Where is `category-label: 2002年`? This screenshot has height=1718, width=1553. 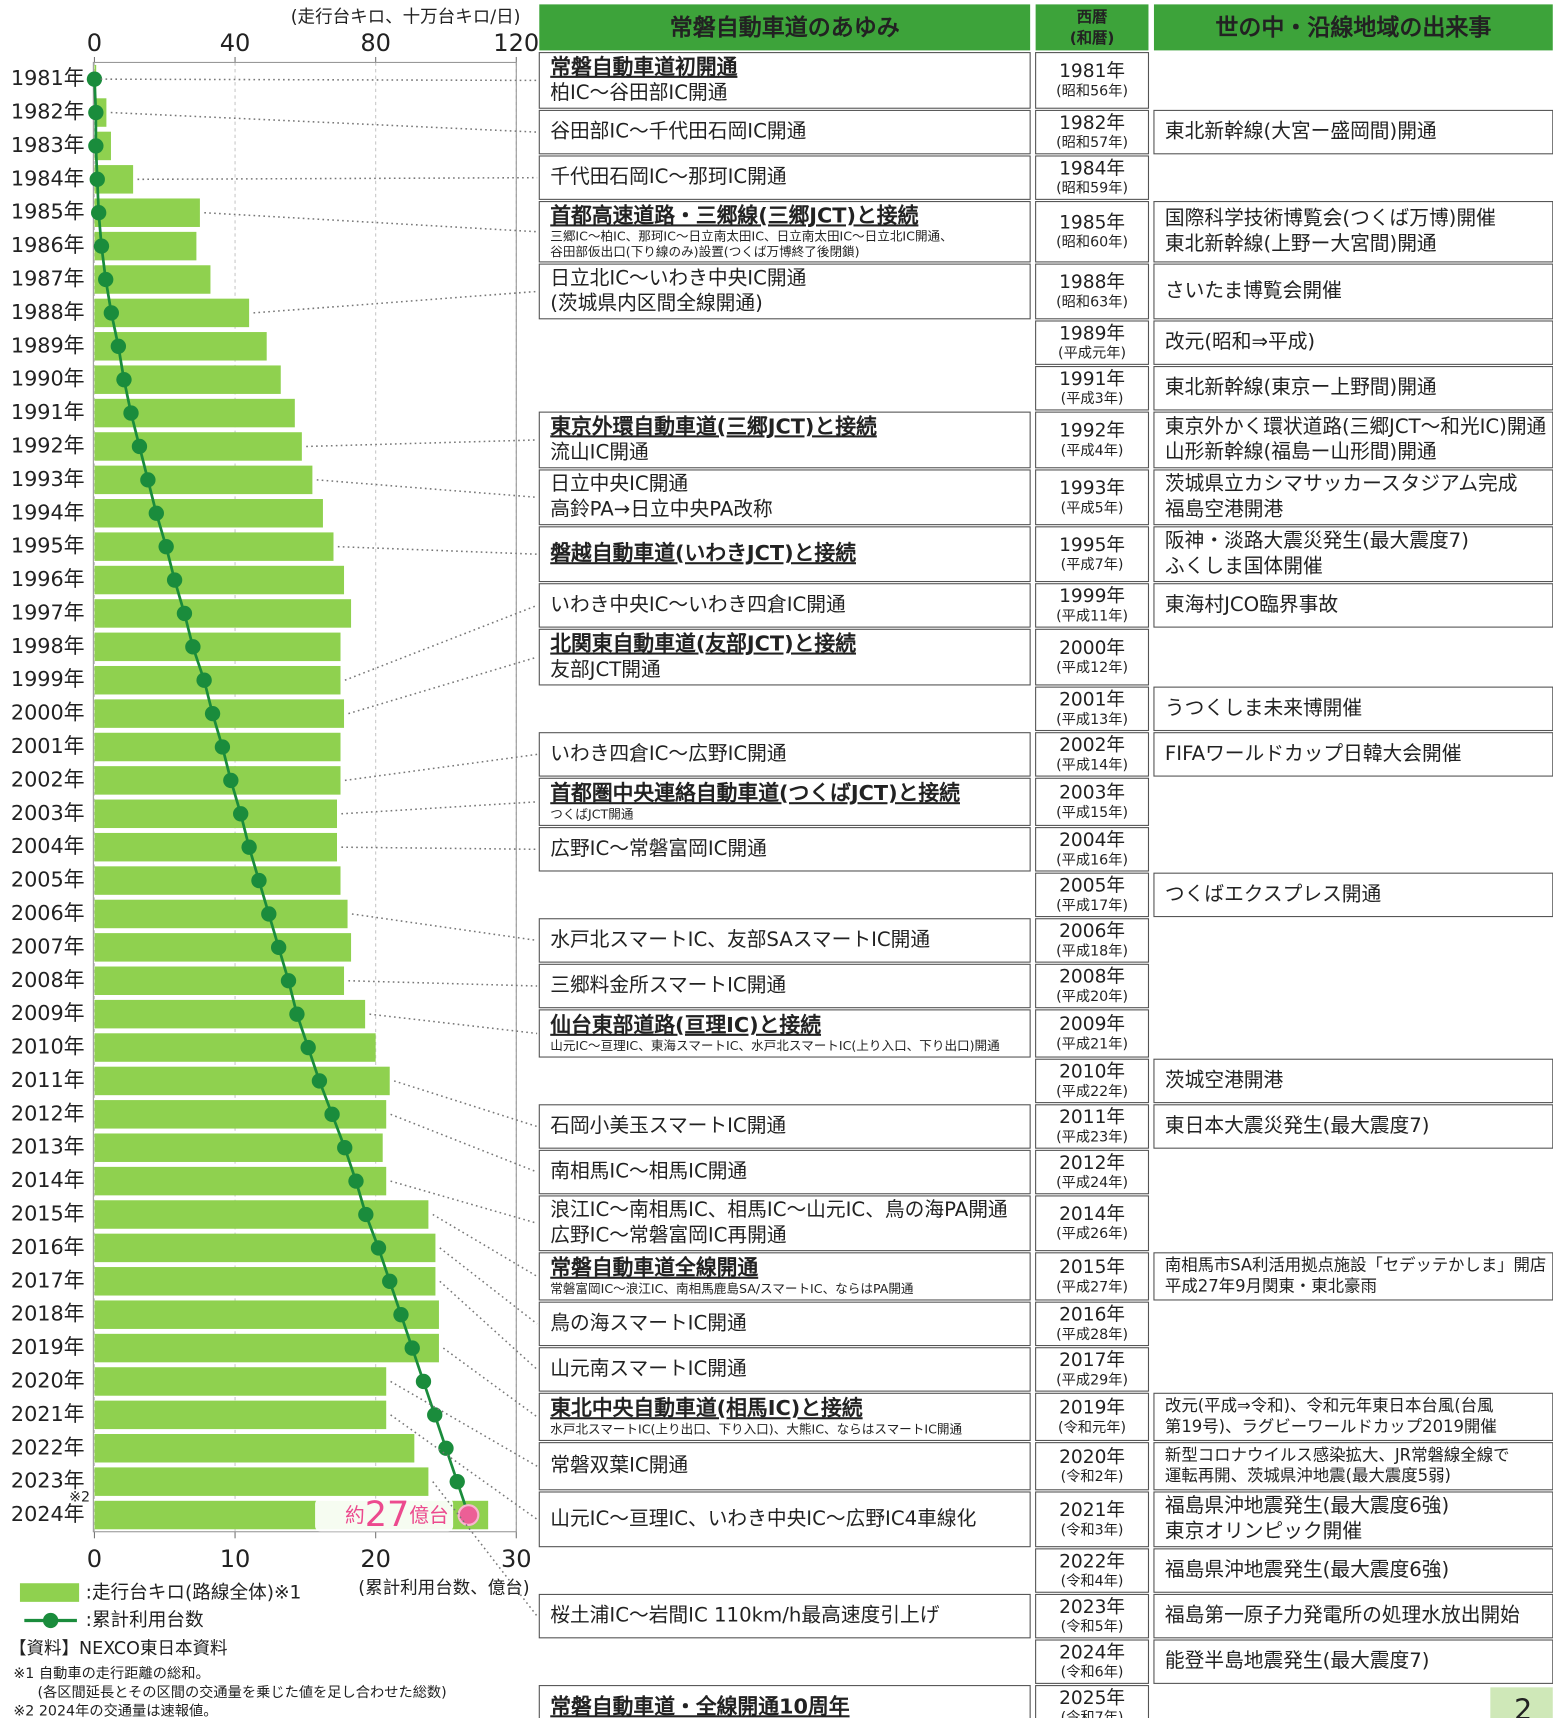 category-label: 2002年 is located at coordinates (48, 779).